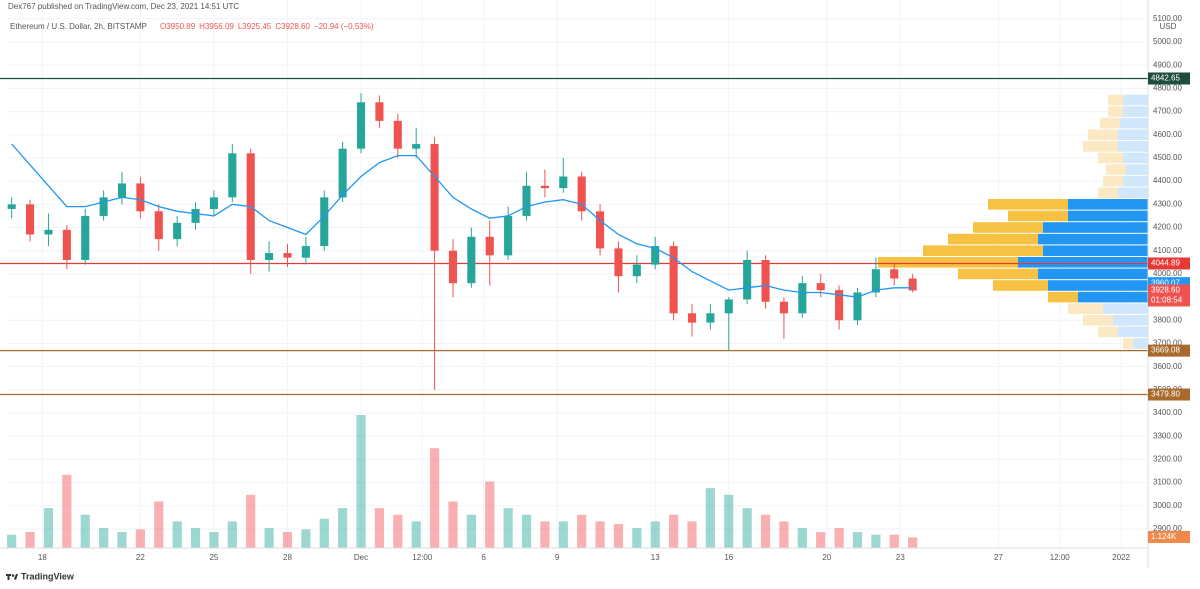 The width and height of the screenshot is (1200, 589). What do you see at coordinates (8, 577) in the screenshot?
I see `logo-shape` at bounding box center [8, 577].